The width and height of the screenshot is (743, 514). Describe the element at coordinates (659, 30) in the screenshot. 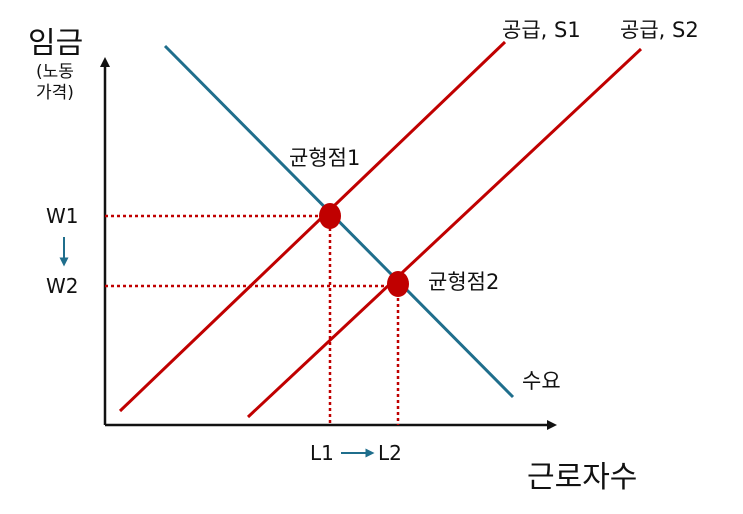

I see `supply-s2-label: 공급, S2` at that location.